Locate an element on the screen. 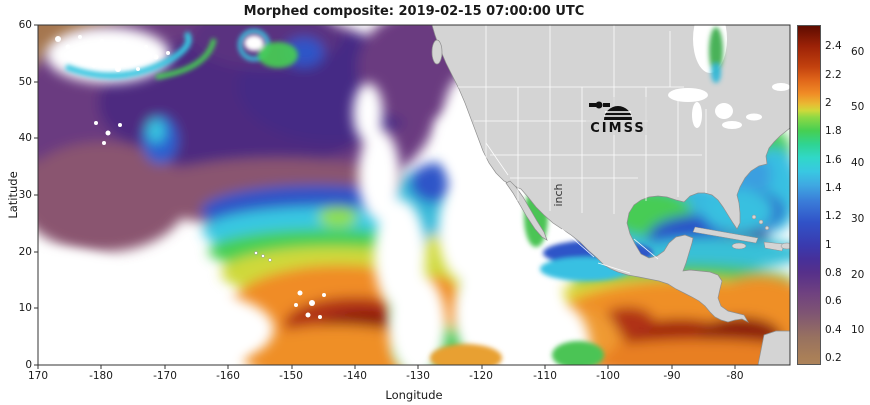  y-tick-label: 40 is located at coordinates (25, 138).